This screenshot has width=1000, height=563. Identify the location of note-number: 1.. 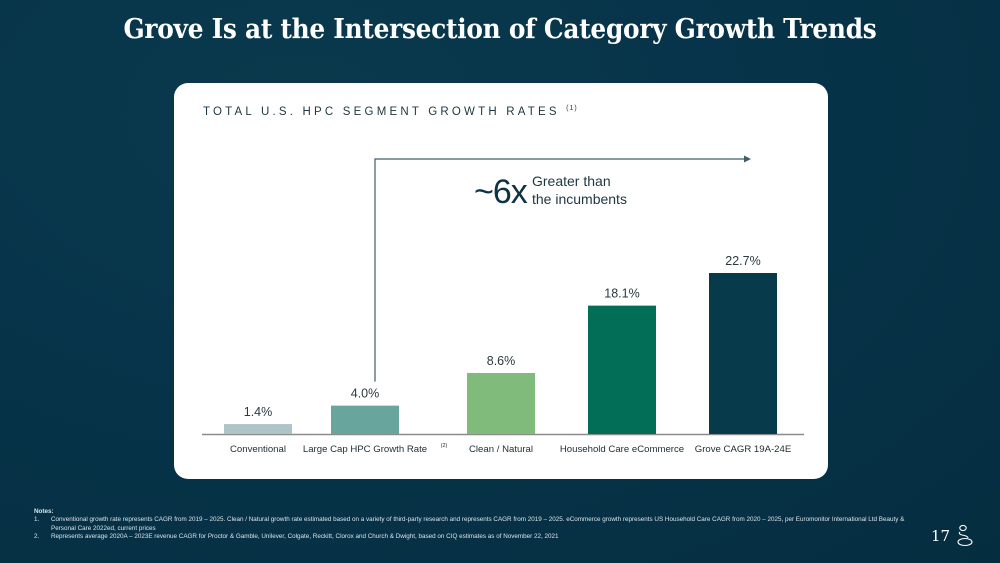
(37, 520).